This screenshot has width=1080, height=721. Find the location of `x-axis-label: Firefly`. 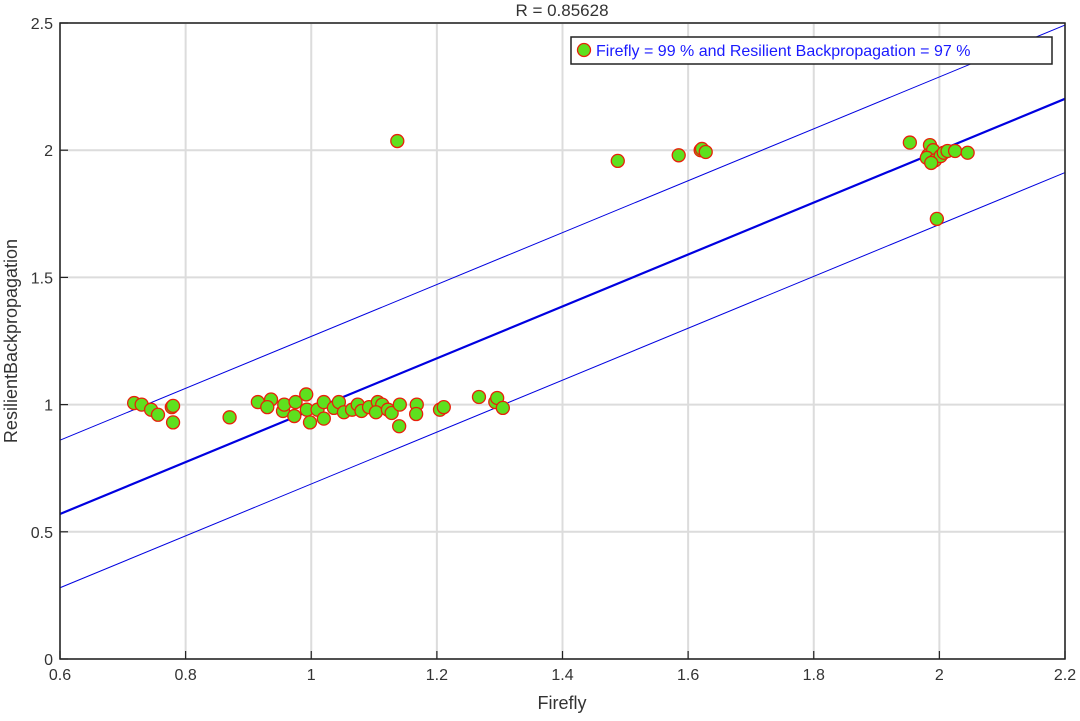

x-axis-label: Firefly is located at coordinates (562, 703).